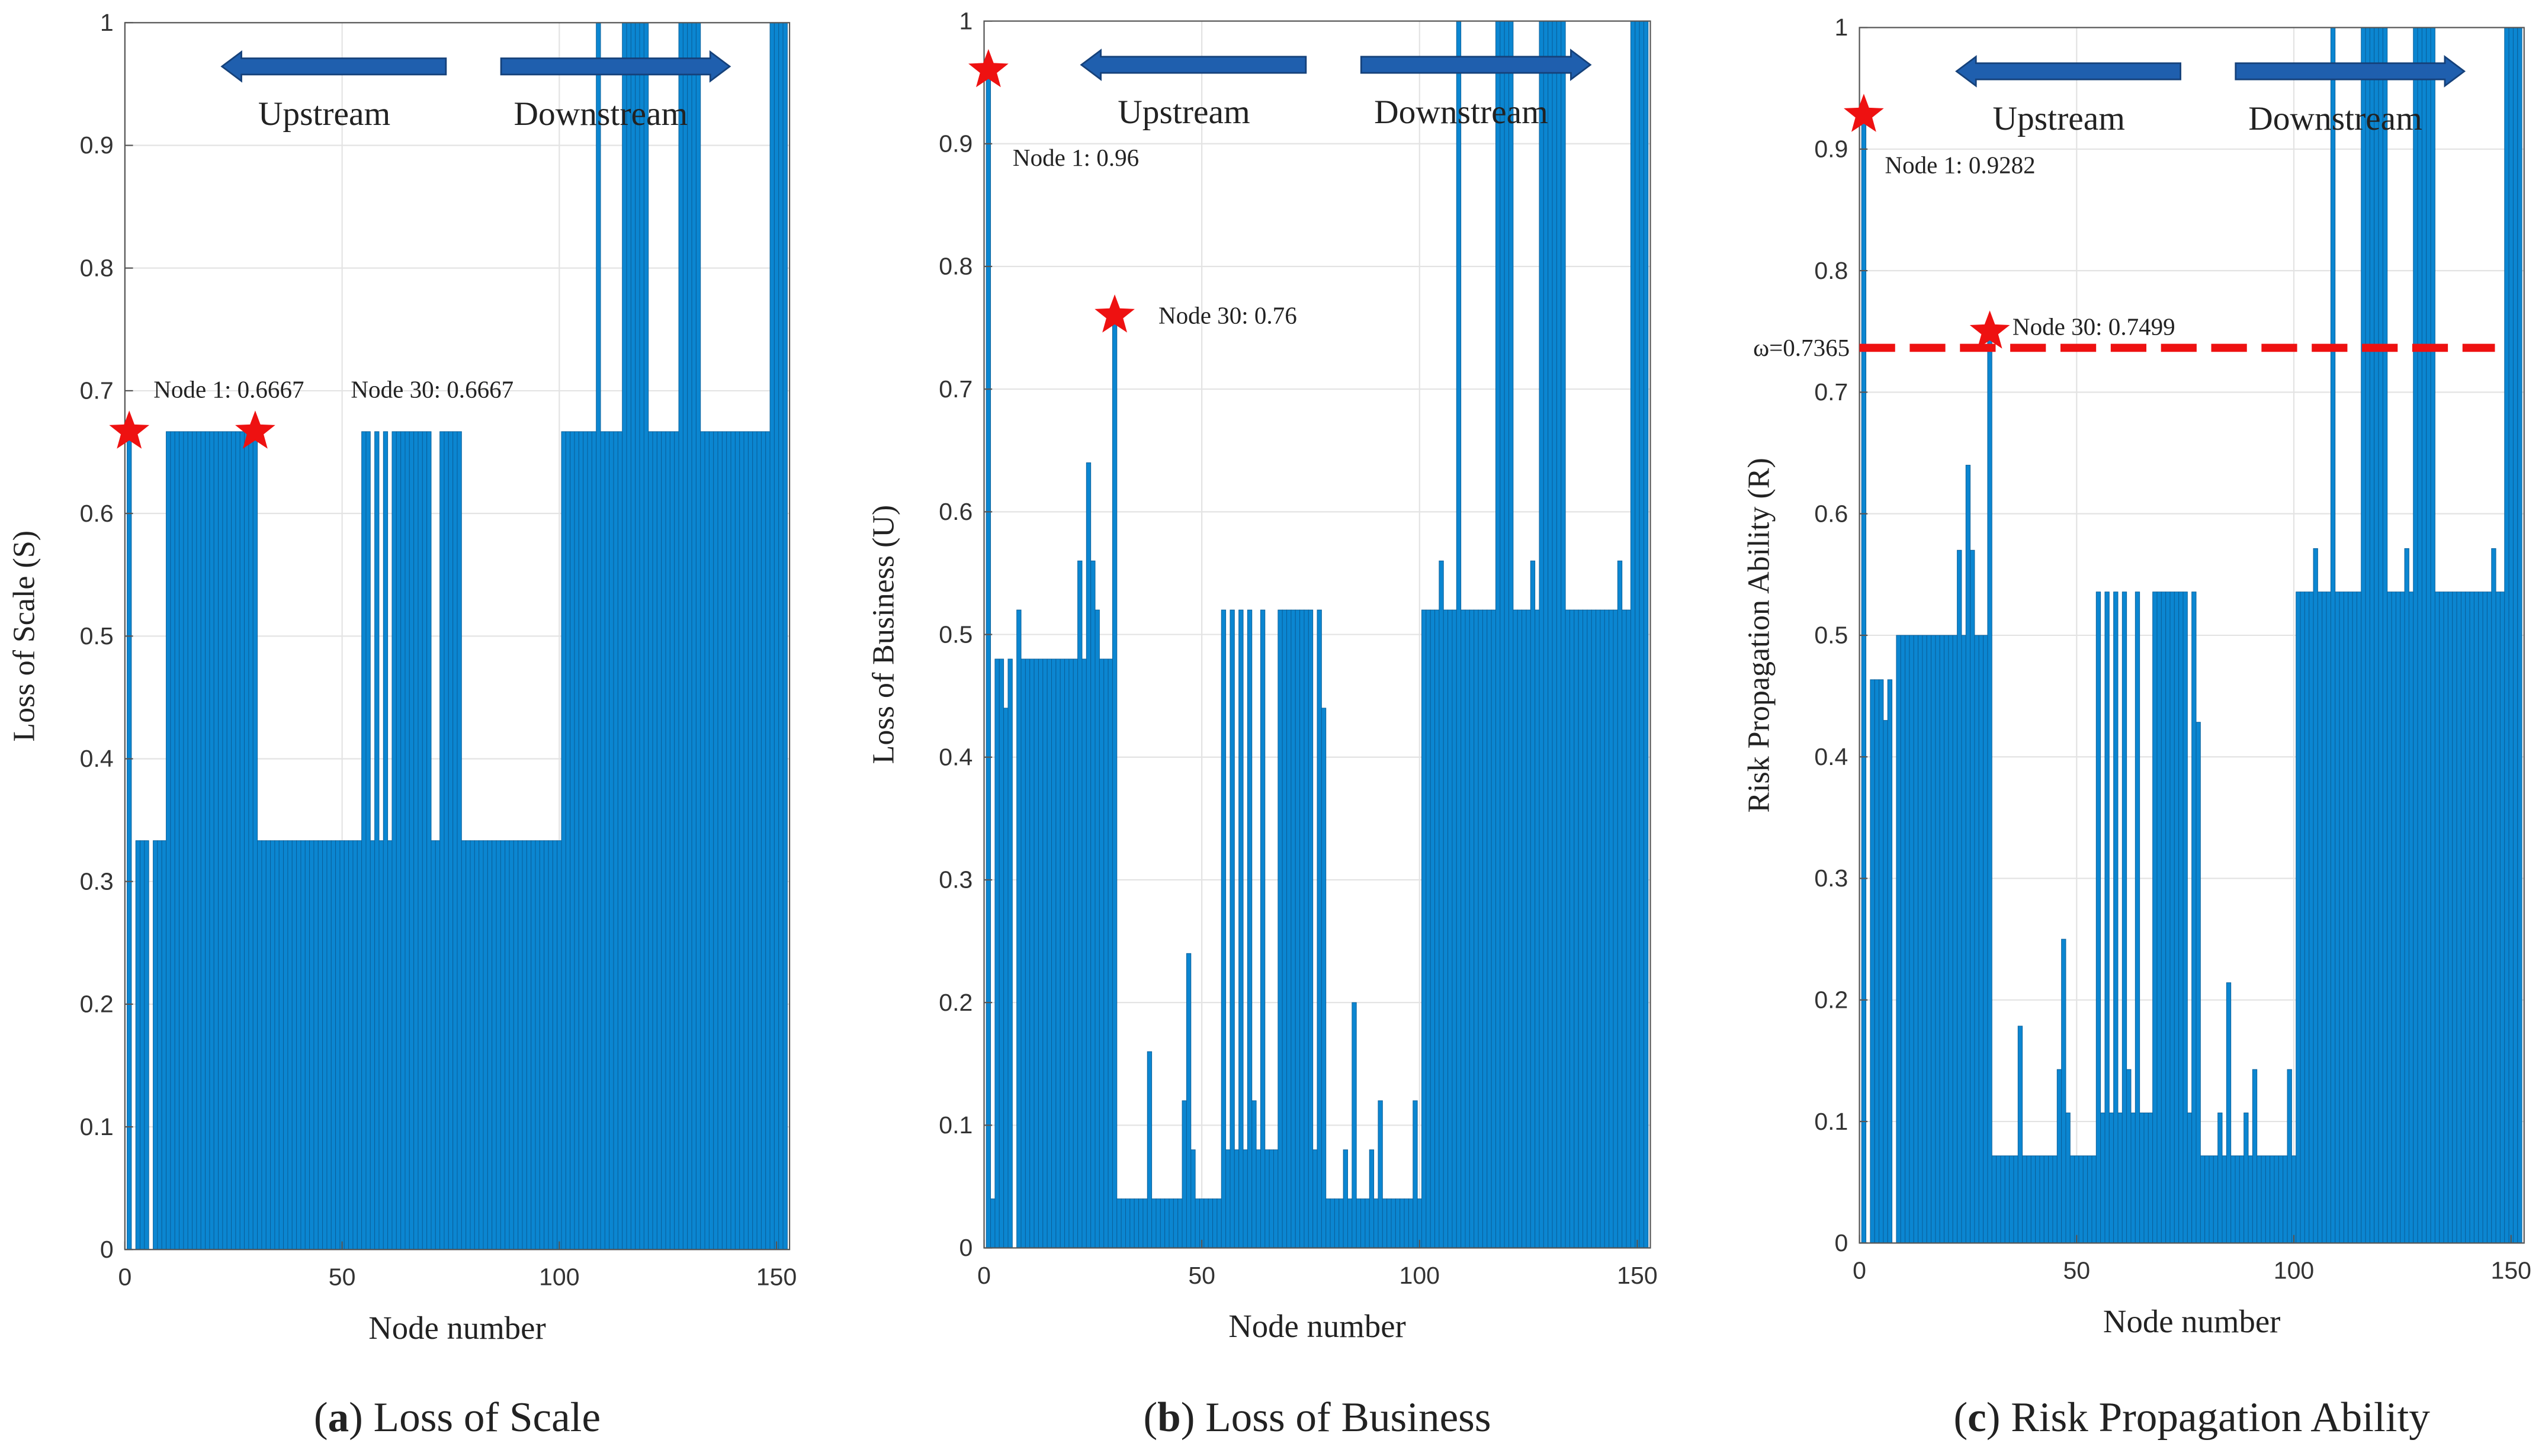 This screenshot has height=1456, width=2542. What do you see at coordinates (1336, 1417) in the screenshot?
I see `caption-part: ) Loss of Business` at bounding box center [1336, 1417].